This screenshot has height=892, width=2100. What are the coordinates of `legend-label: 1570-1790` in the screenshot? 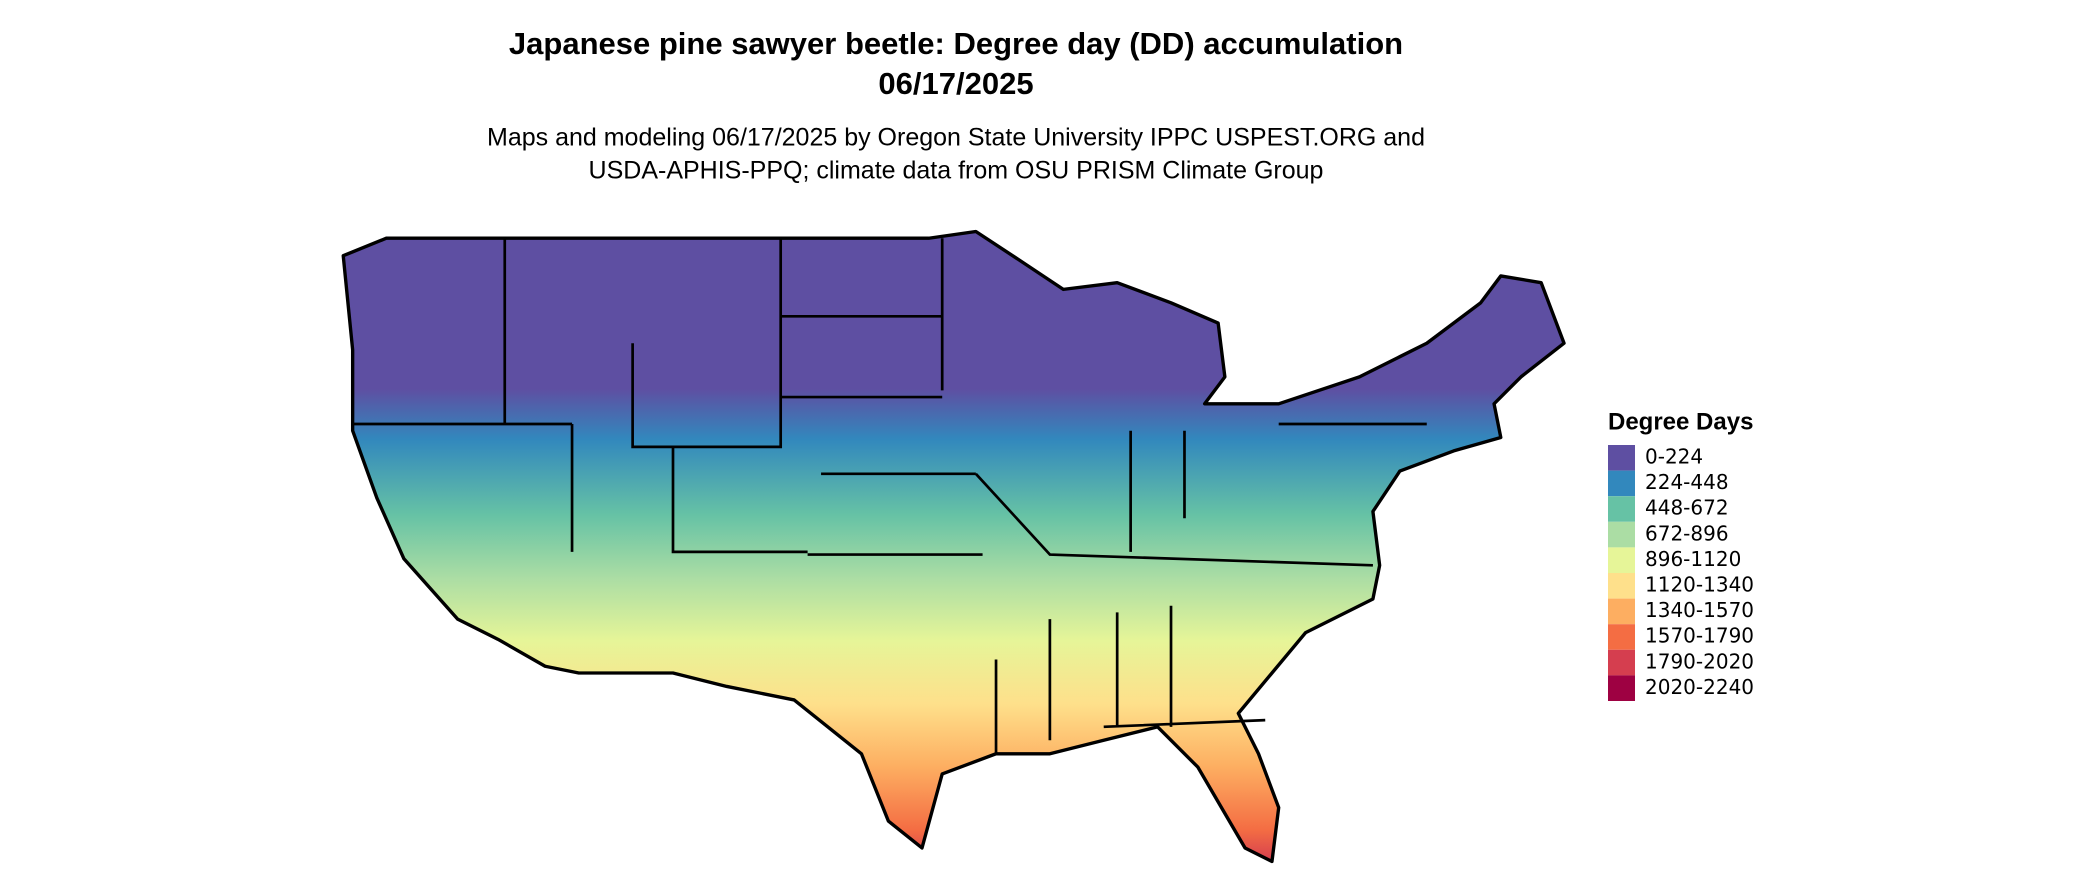 It's located at (1699, 636).